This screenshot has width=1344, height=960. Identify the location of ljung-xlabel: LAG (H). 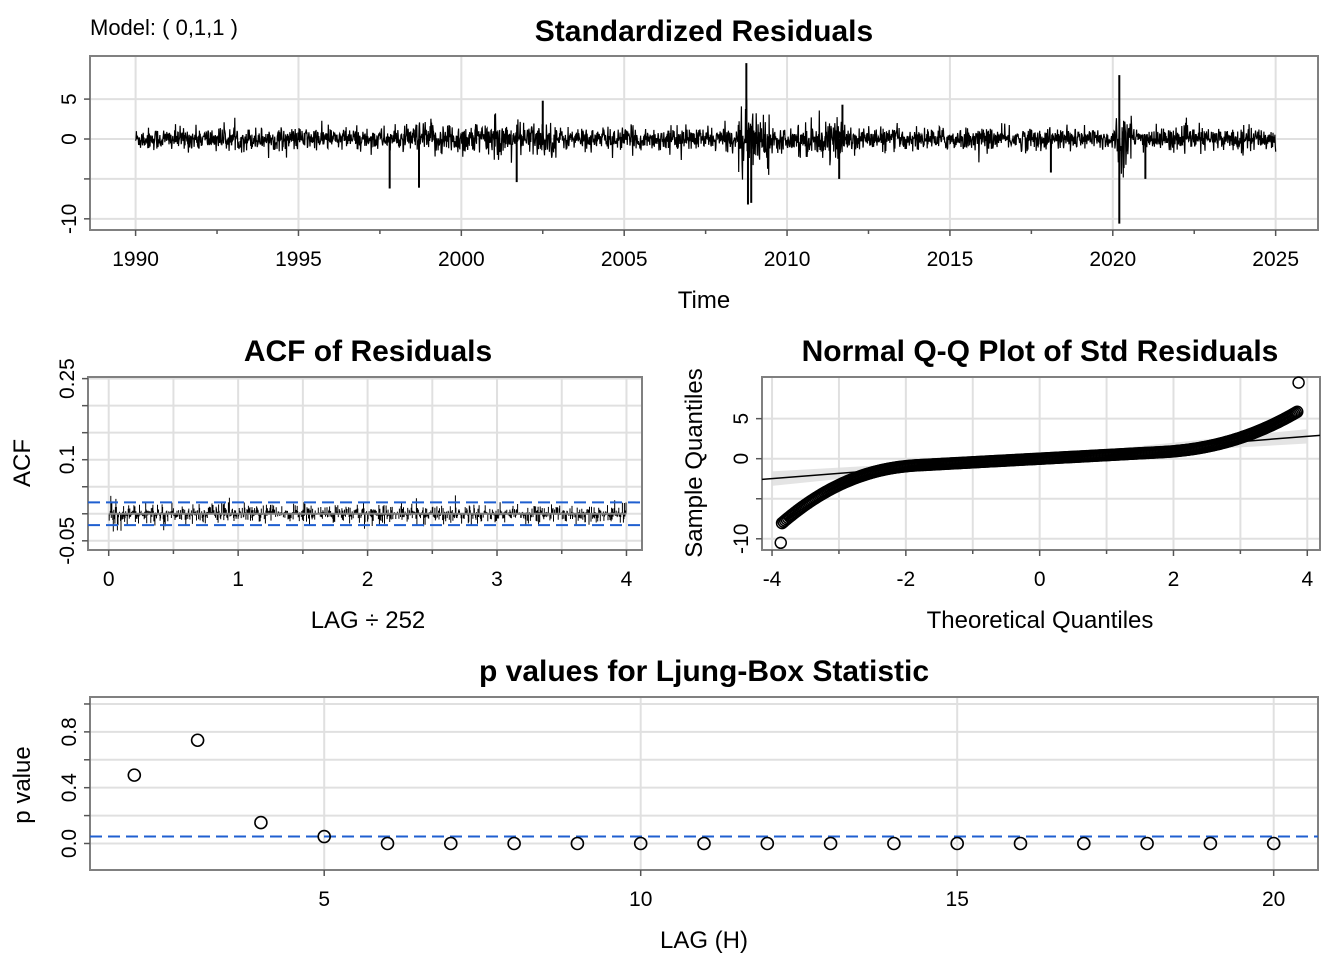
(704, 940).